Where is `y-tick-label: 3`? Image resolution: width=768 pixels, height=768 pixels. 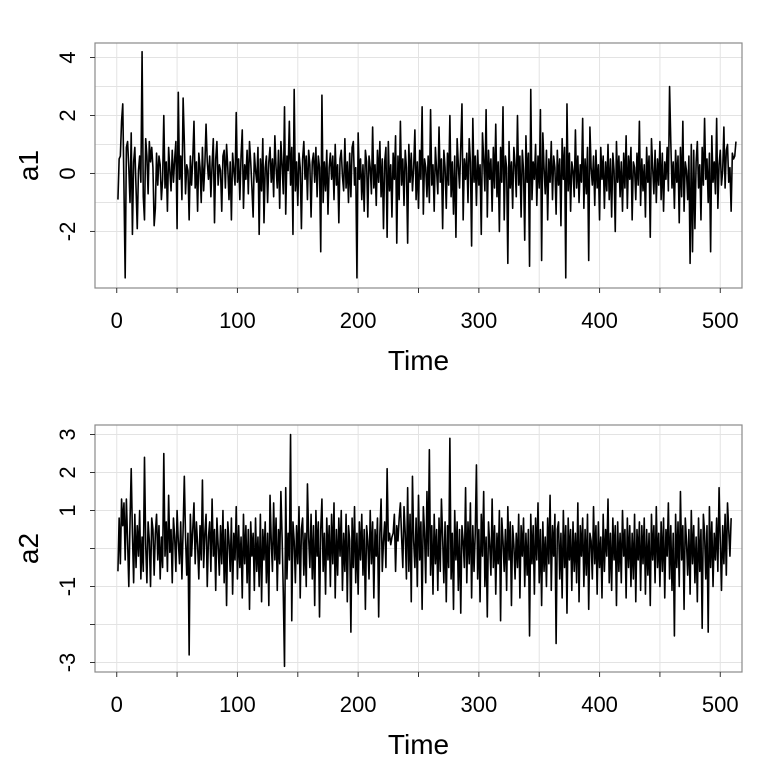 y-tick-label: 3 is located at coordinates (67, 434).